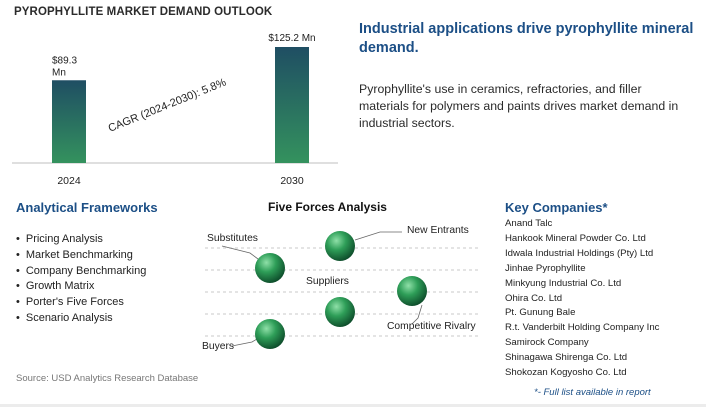  Describe the element at coordinates (340, 246) in the screenshot. I see `new-entrants-sphere` at that location.